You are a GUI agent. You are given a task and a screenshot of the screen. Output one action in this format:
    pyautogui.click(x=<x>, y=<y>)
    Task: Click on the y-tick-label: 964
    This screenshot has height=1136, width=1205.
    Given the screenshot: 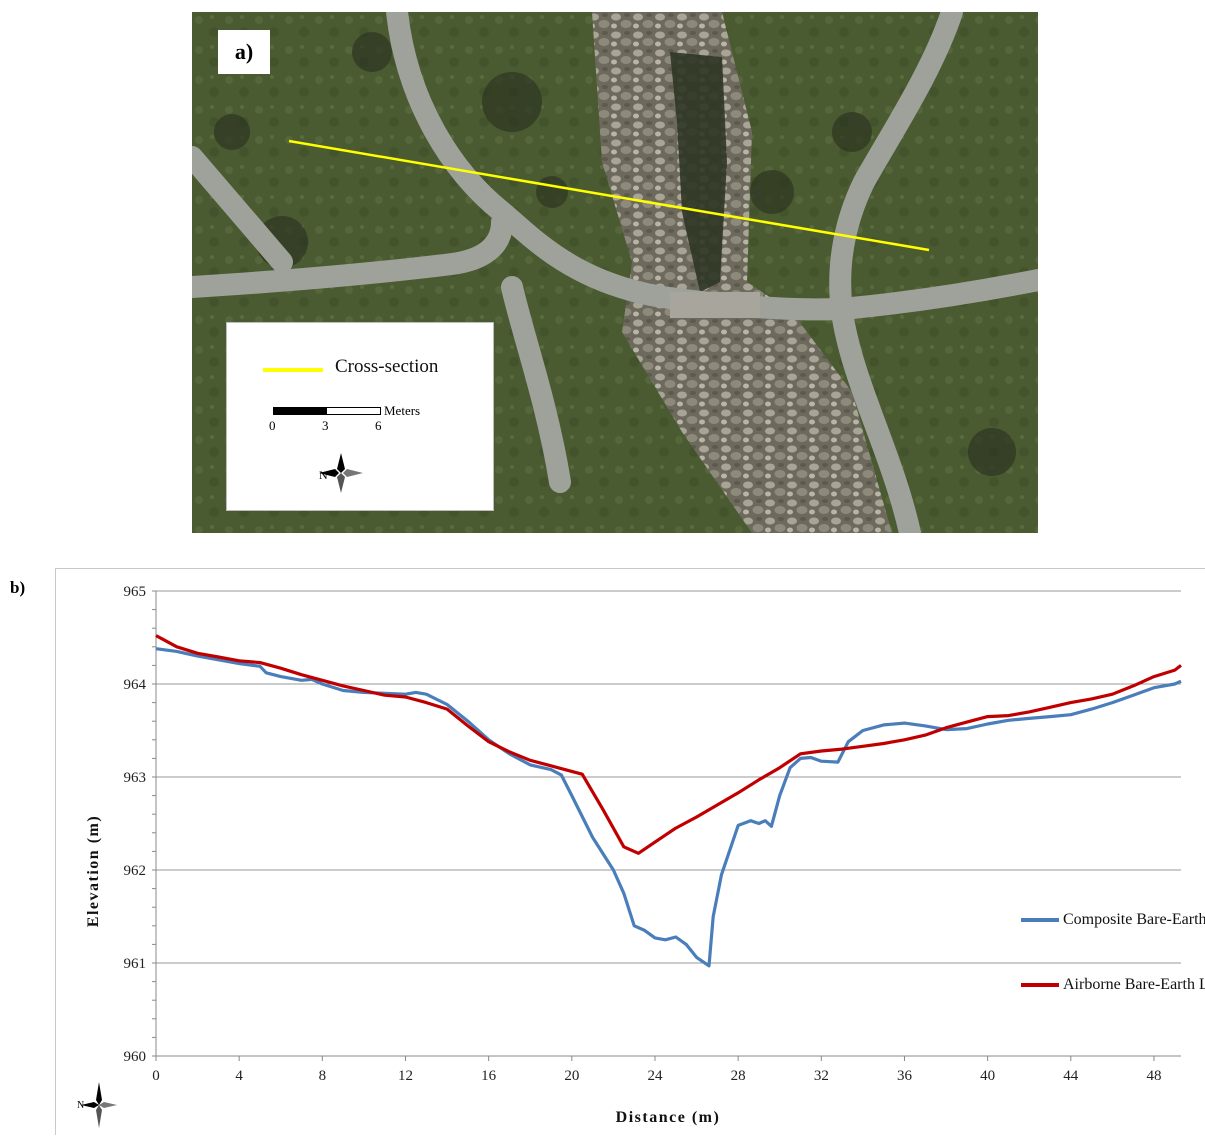 What is the action you would take?
    pyautogui.click(x=135, y=685)
    